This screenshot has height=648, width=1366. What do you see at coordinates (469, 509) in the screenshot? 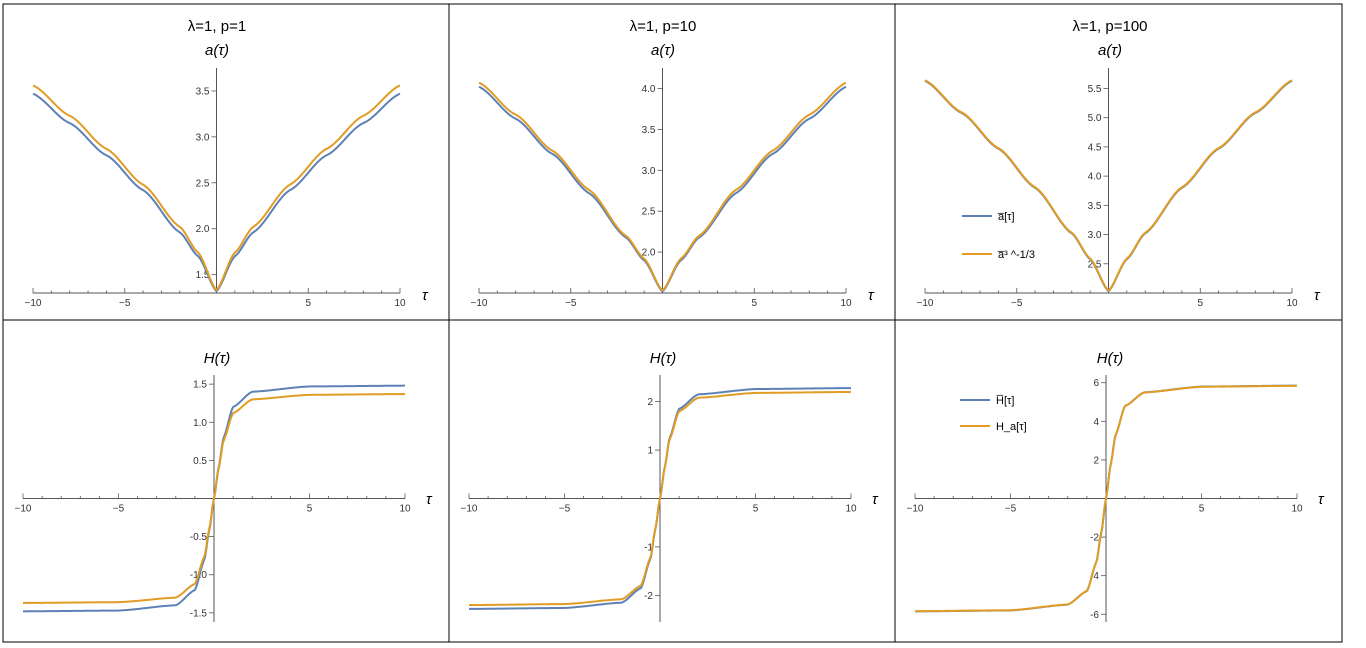
I see `x-tick-label-5: −10` at bounding box center [469, 509].